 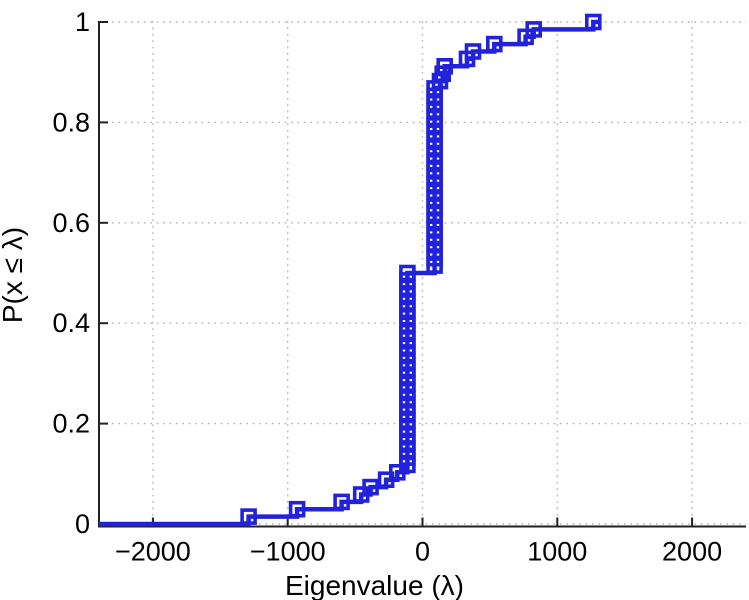 What do you see at coordinates (14, 275) in the screenshot?
I see `y-axis-label: P(x ≤ λ)` at bounding box center [14, 275].